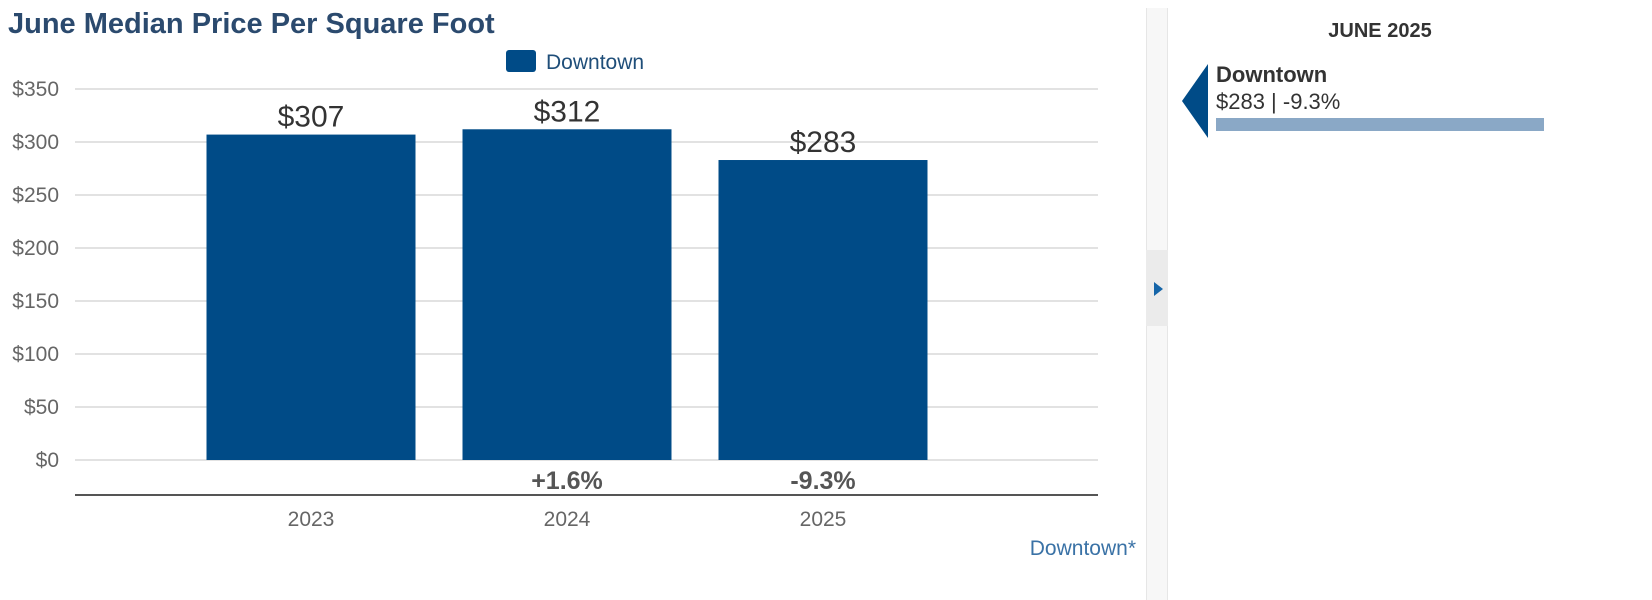 This screenshot has width=1652, height=600. Describe the element at coordinates (35, 248) in the screenshot. I see `y-tick-label: $200` at that location.